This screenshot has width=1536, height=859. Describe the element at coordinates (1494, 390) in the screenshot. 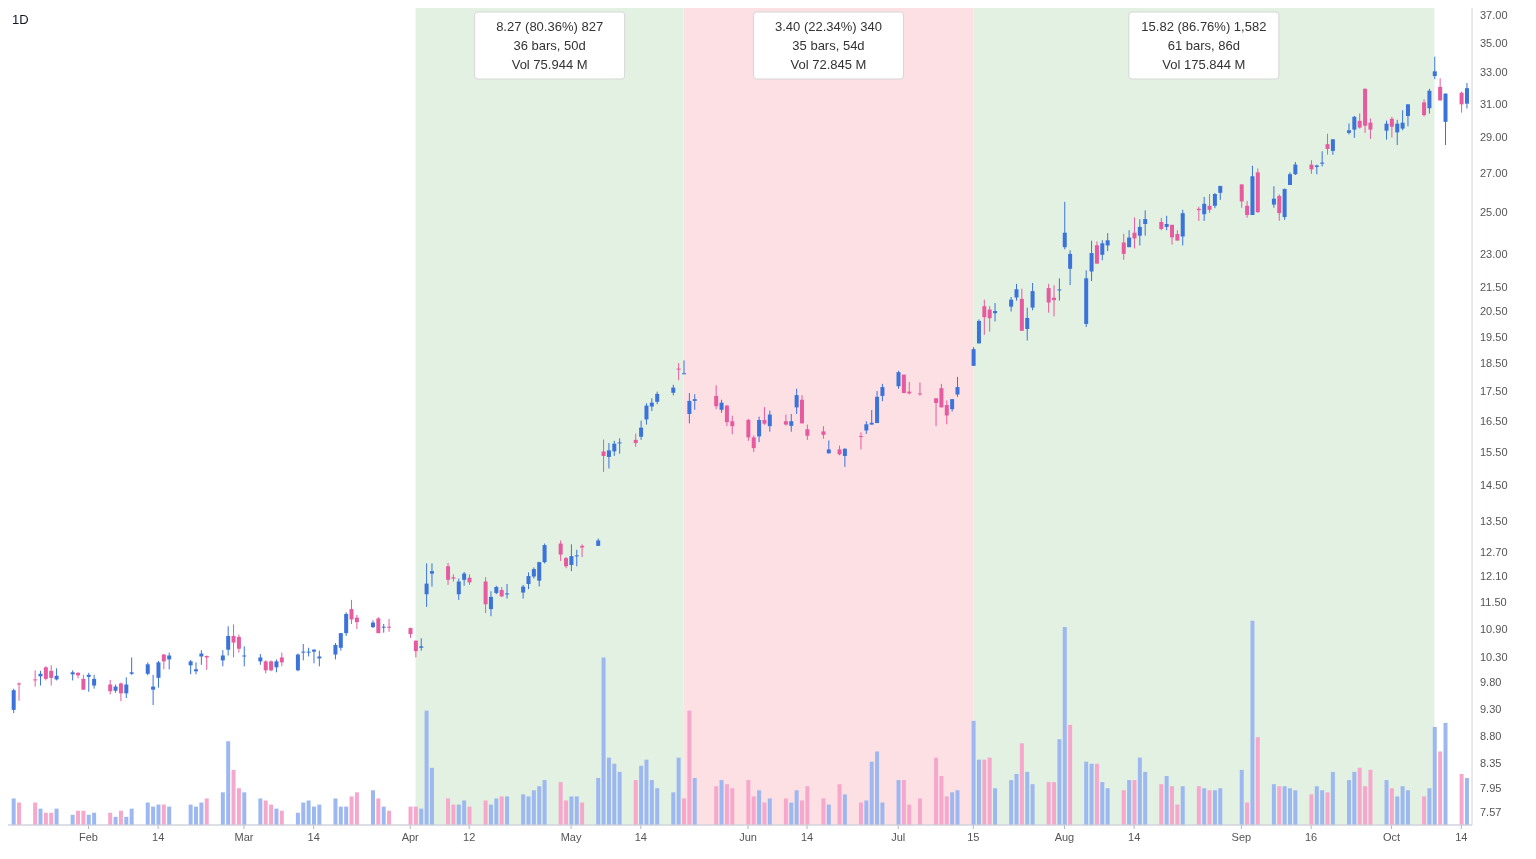

I see `y-tick-label: 17.50` at that location.